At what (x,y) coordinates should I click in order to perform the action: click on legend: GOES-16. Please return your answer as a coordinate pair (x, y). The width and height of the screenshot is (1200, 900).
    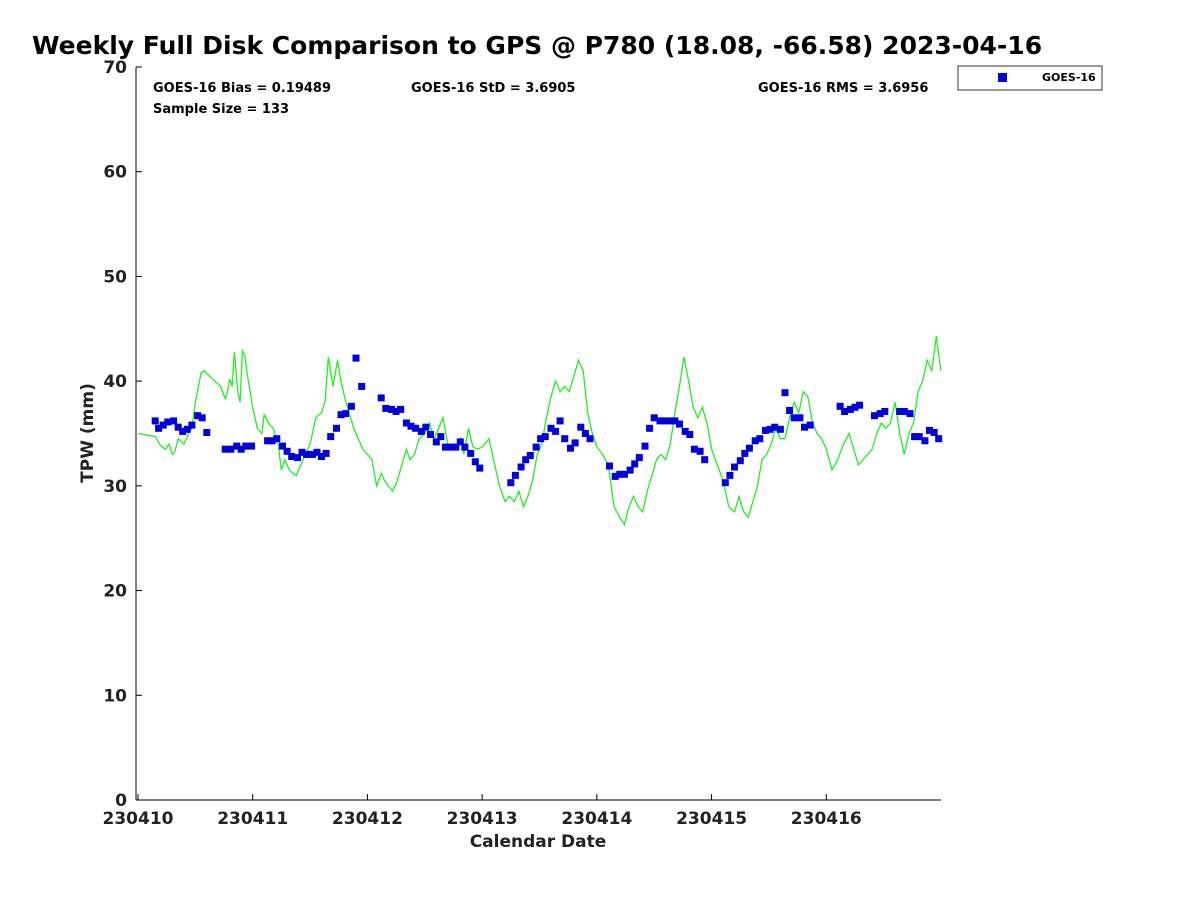
    Looking at the image, I should click on (1030, 78).